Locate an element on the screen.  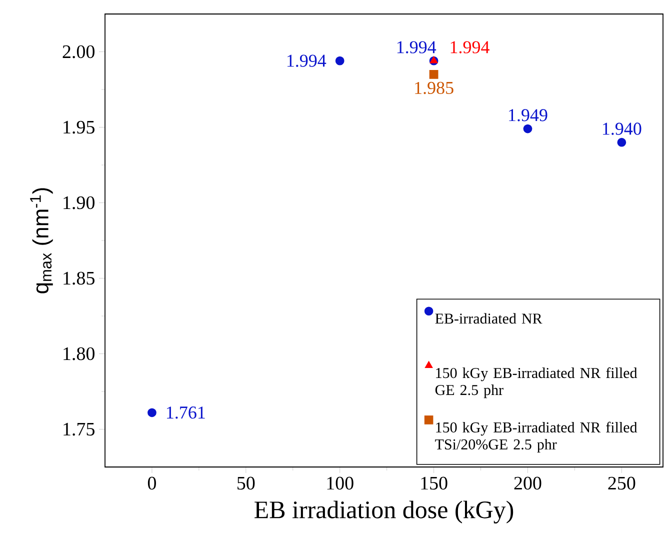
y-tick-label: 1.90 is located at coordinates (79, 203).